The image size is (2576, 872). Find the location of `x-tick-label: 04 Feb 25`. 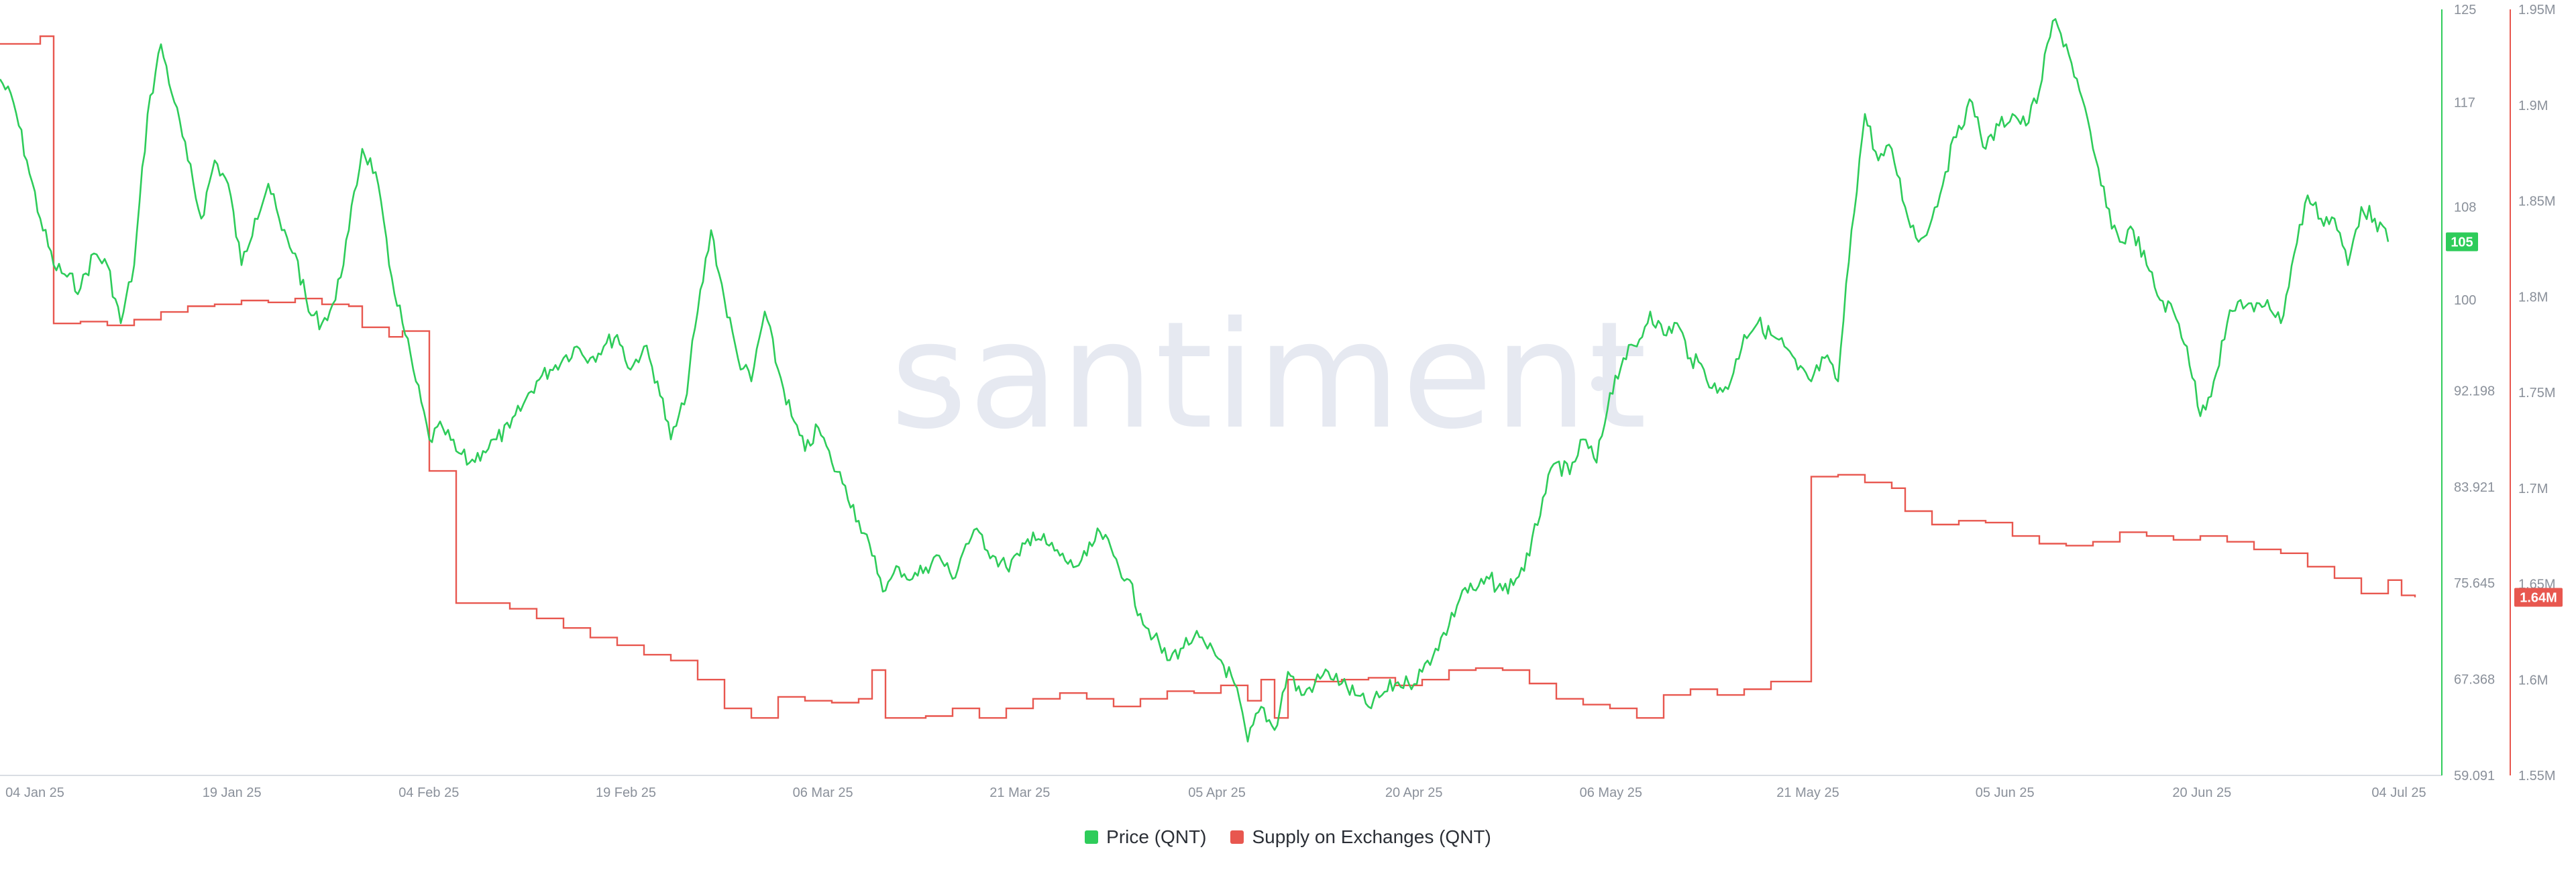

x-tick-label: 04 Feb 25 is located at coordinates (428, 793).